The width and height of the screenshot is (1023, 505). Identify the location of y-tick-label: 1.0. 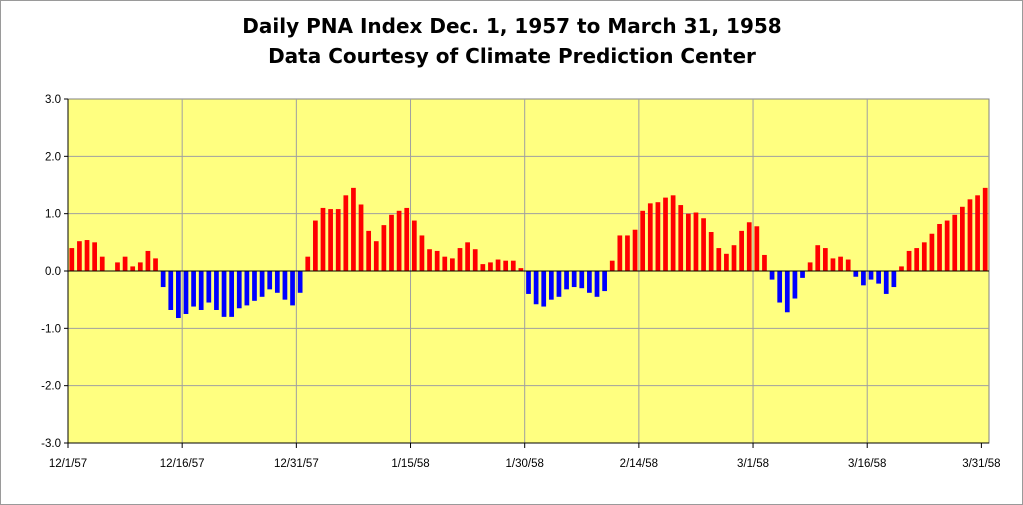
(53, 215).